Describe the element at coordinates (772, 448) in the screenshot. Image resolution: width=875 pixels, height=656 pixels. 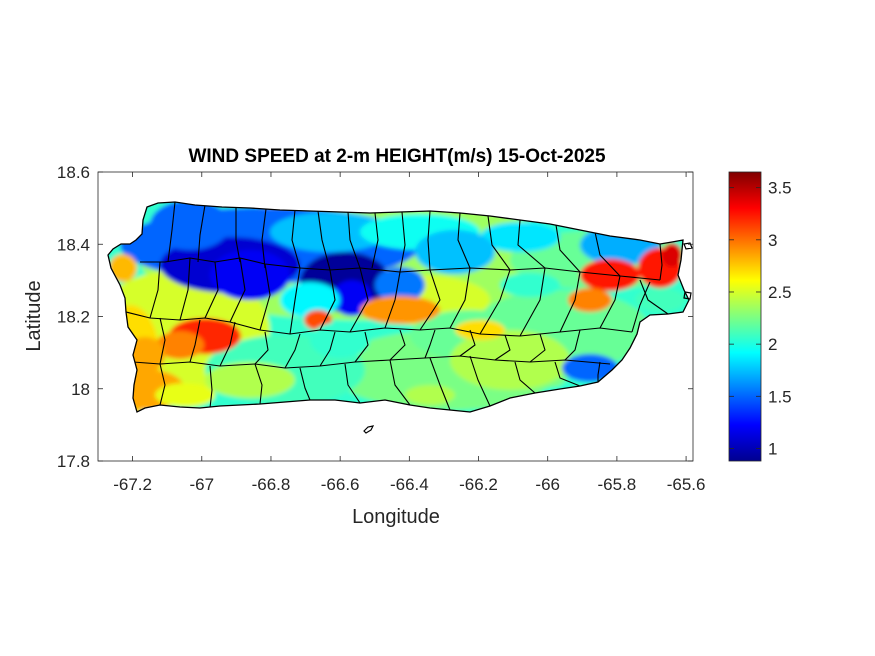
I see `colorbar-tick-label: 1` at that location.